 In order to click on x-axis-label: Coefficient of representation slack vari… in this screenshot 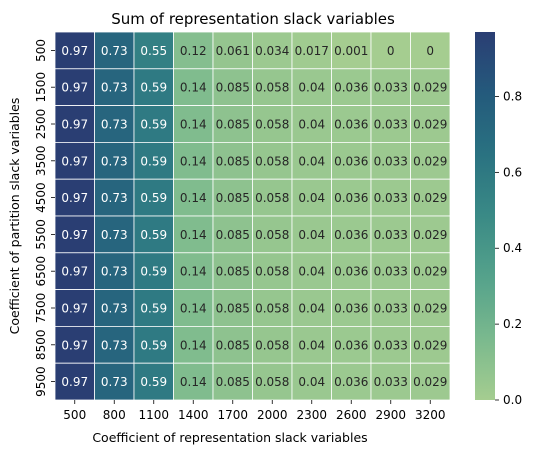, I will do `click(229, 437)`.